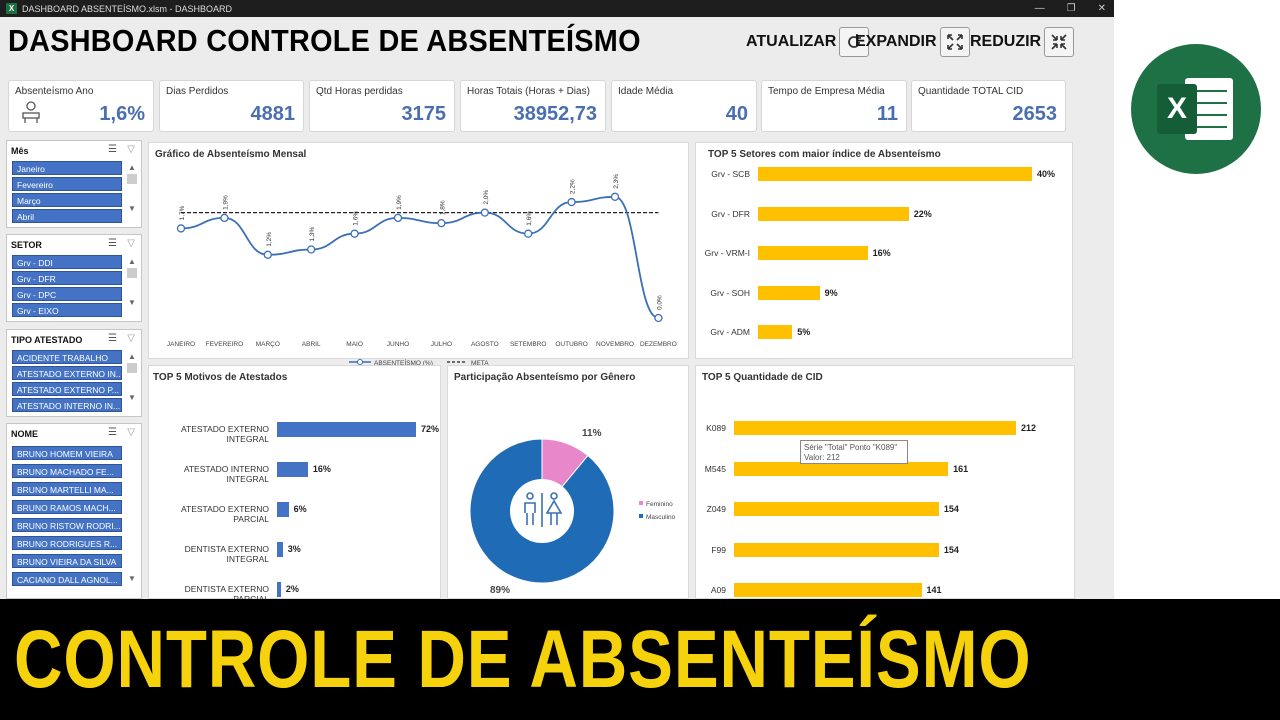 The image size is (1280, 720). I want to click on data-label: 0,0%, so click(659, 302).